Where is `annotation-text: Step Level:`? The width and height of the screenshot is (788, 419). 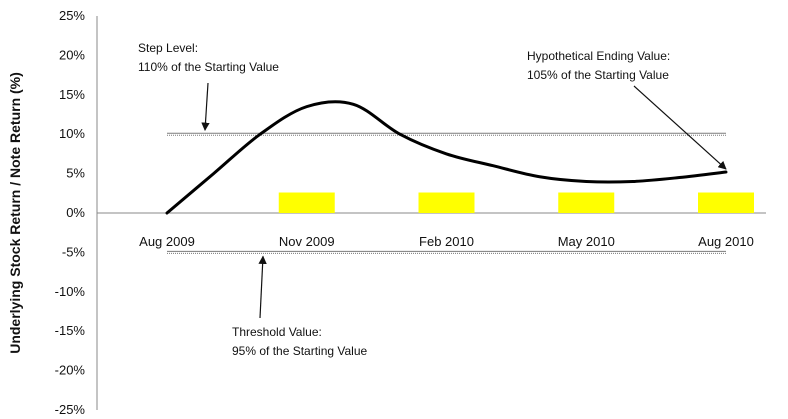
annotation-text: Step Level: is located at coordinates (168, 48).